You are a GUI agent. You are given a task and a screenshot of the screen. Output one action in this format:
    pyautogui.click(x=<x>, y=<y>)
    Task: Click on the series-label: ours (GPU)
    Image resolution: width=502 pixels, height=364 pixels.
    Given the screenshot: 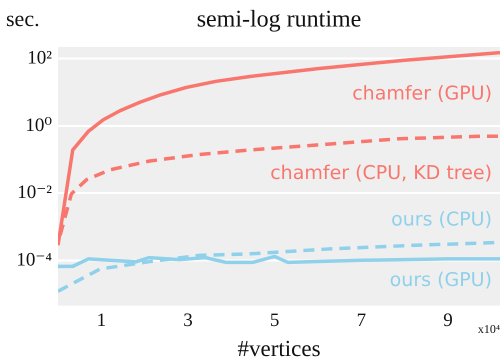 What is the action you would take?
    pyautogui.click(x=441, y=279)
    